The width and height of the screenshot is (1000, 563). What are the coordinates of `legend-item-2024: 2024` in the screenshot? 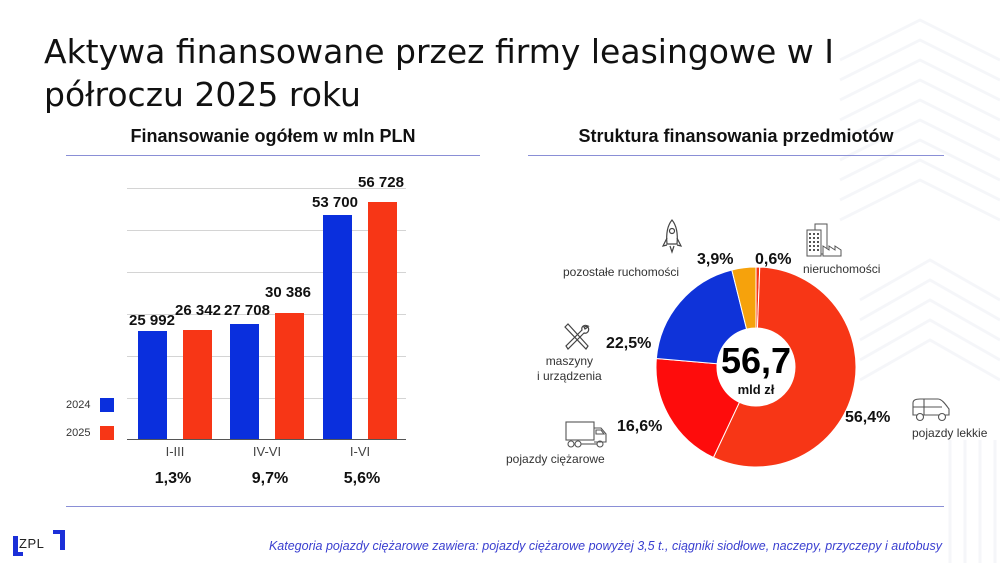 It's located at (90, 405).